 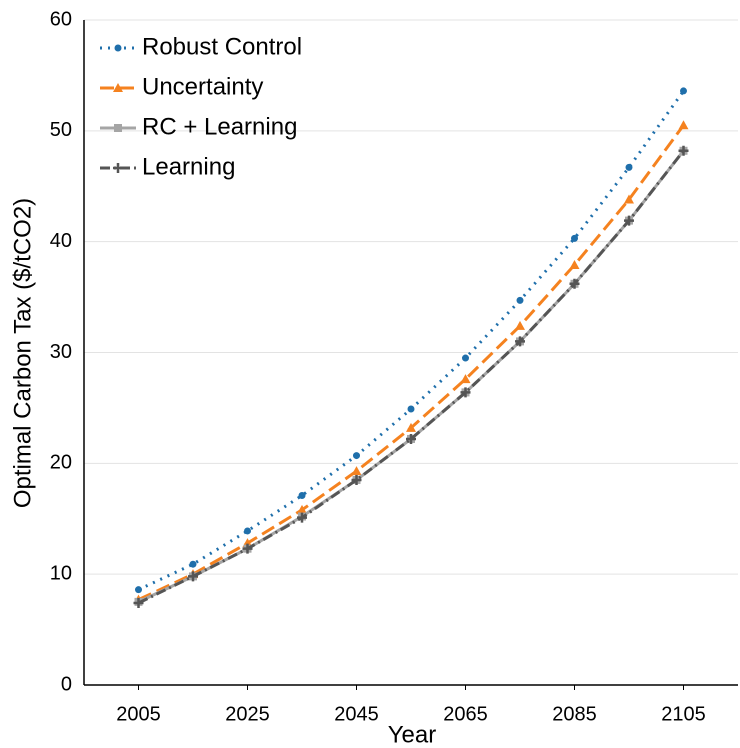 I want to click on y-tick-label: 30, so click(x=61, y=352).